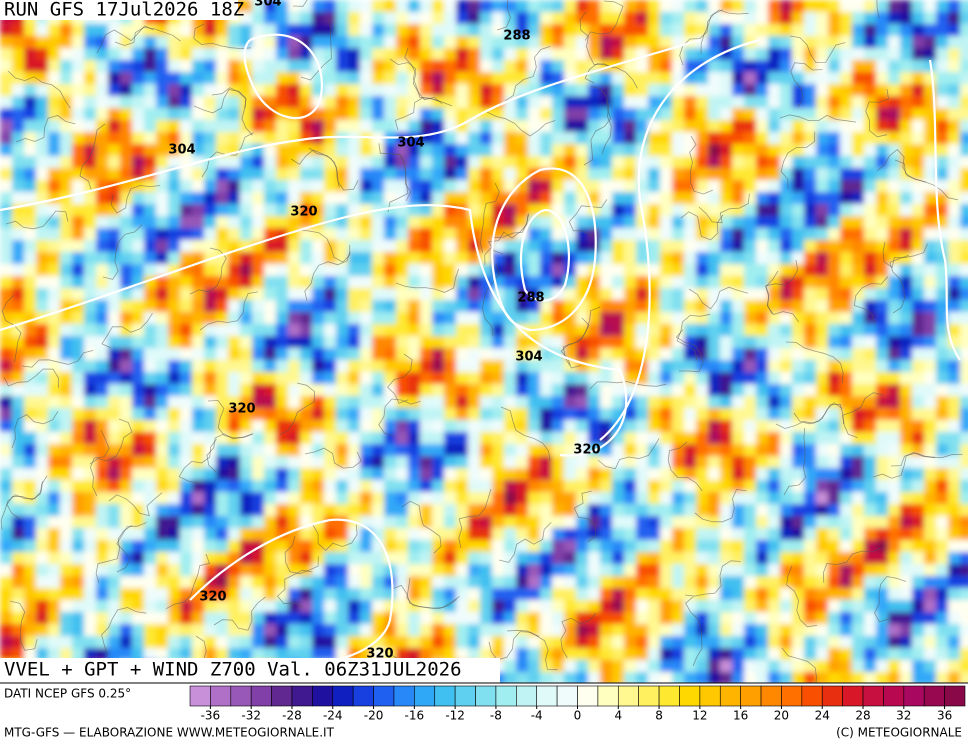  What do you see at coordinates (537, 716) in the screenshot?
I see `colorbar-tick-label: -4` at bounding box center [537, 716].